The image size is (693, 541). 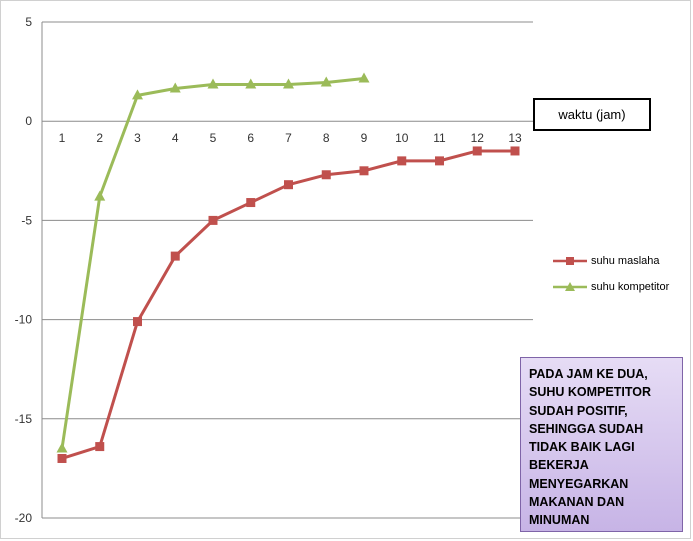 I want to click on legend-marker-square, so click(x=570, y=261).